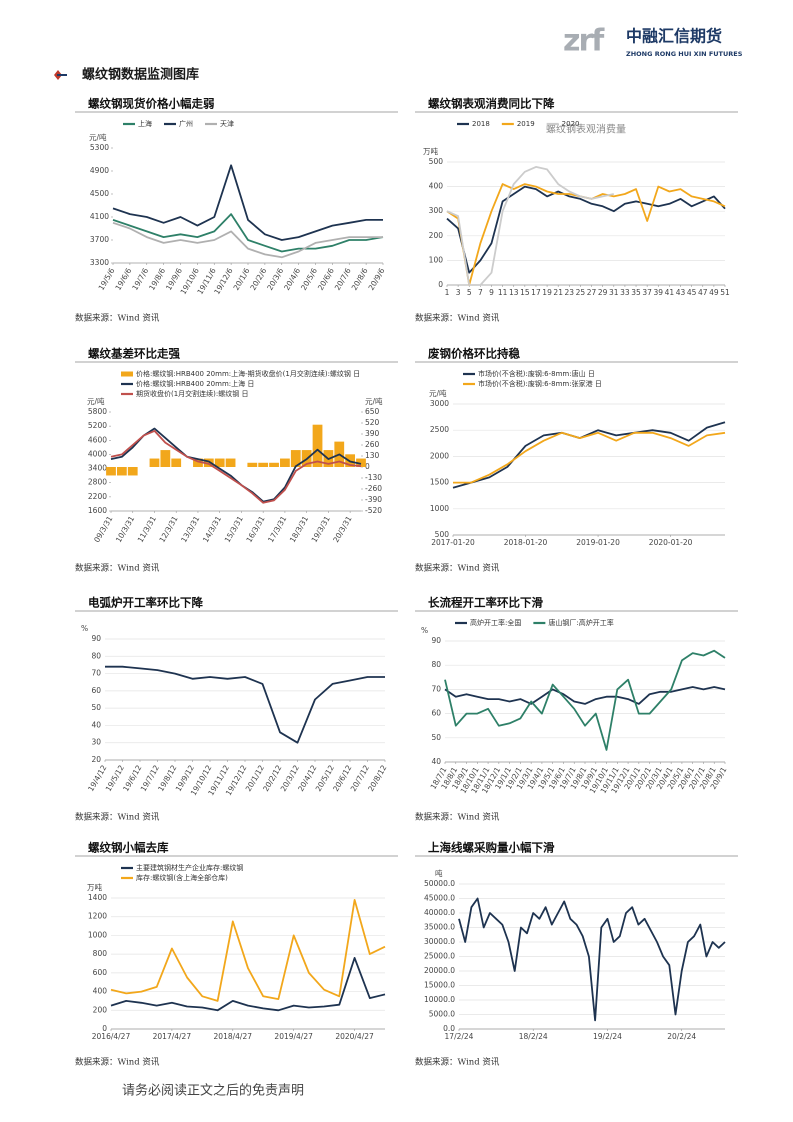  I want to click on x-tick-label: 2018-01-20, so click(526, 542).